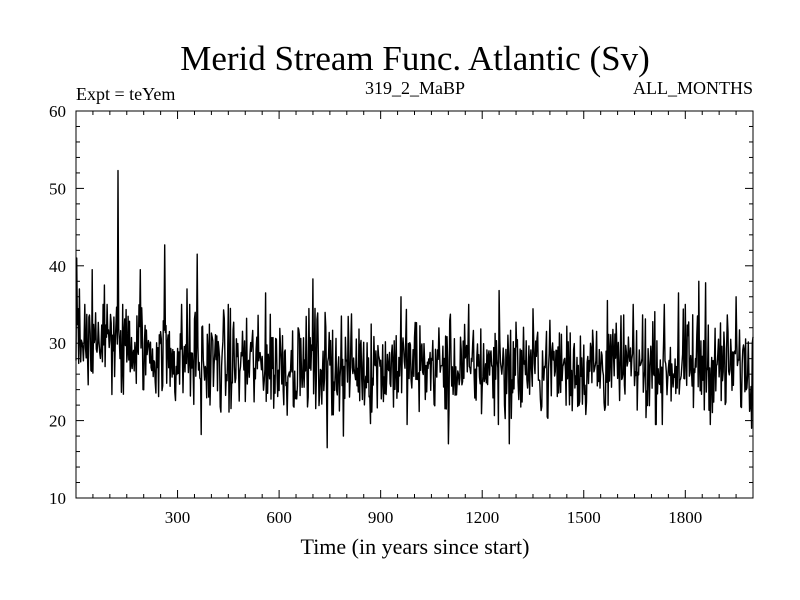  What do you see at coordinates (482, 517) in the screenshot?
I see `x-tick-label: 1200` at bounding box center [482, 517].